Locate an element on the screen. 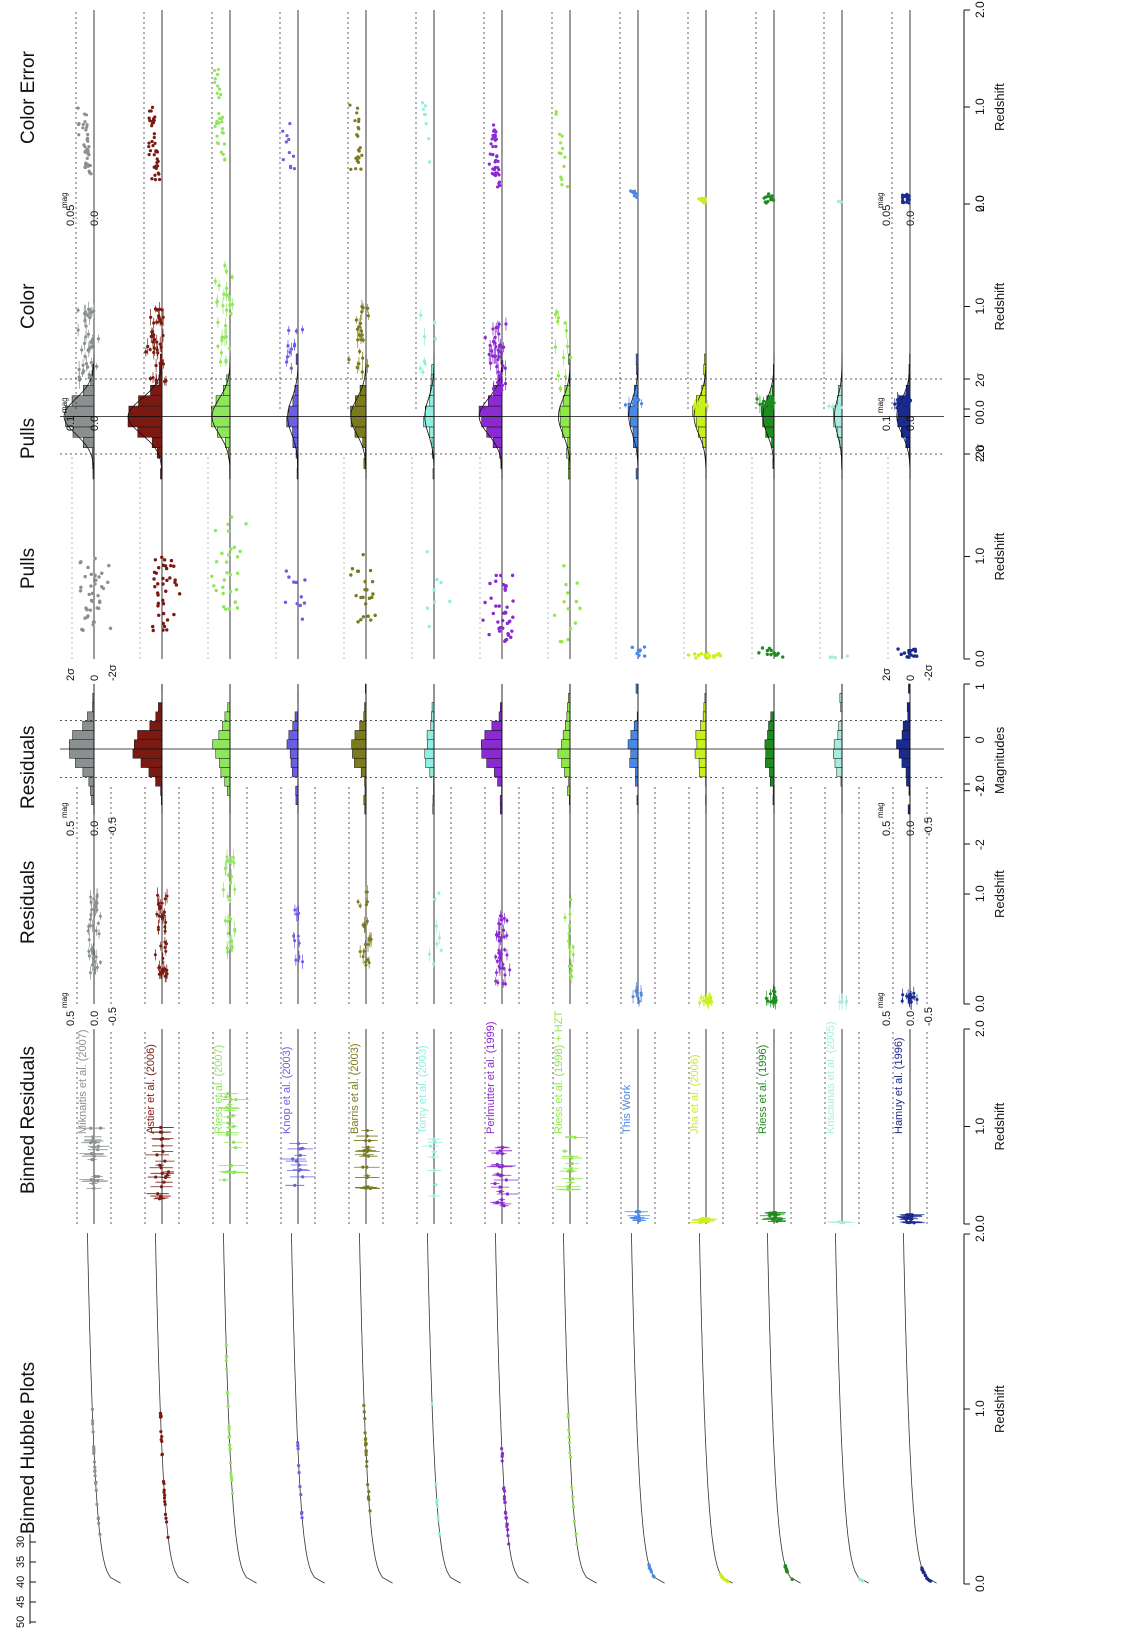 This screenshot has height=1644, width=1140. resz-tick-label: 2.0 is located at coordinates (980, 783).